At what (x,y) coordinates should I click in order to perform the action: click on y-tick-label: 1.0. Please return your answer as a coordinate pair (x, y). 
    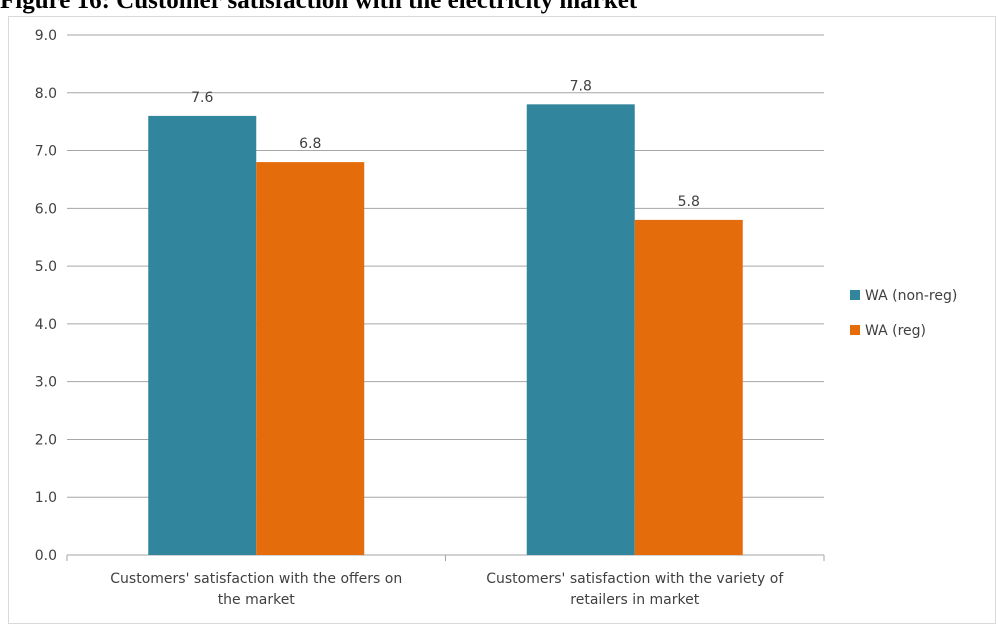
    Looking at the image, I should click on (46, 498).